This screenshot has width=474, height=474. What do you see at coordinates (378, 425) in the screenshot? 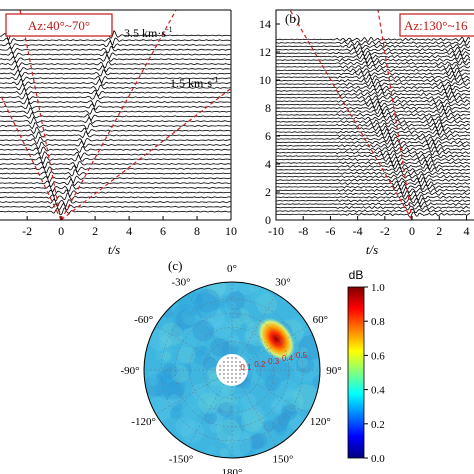
I see `colorbar-tick-label: 0.2` at bounding box center [378, 425].